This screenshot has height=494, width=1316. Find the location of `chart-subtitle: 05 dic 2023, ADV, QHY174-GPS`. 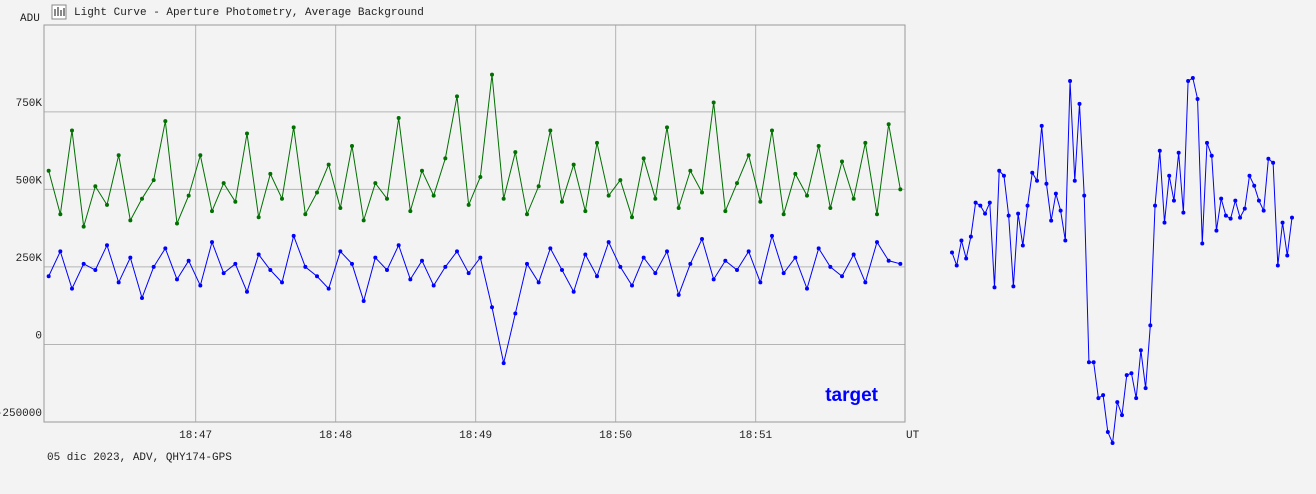

chart-subtitle: 05 dic 2023, ADV, QHY174-GPS is located at coordinates (139, 458).